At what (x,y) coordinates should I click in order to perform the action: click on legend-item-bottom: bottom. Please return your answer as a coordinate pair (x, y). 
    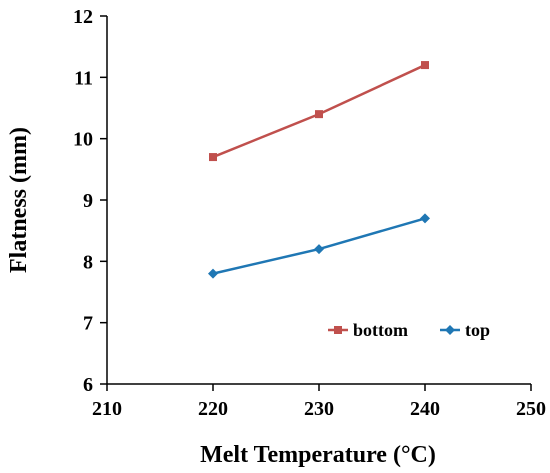
    Looking at the image, I should click on (368, 330).